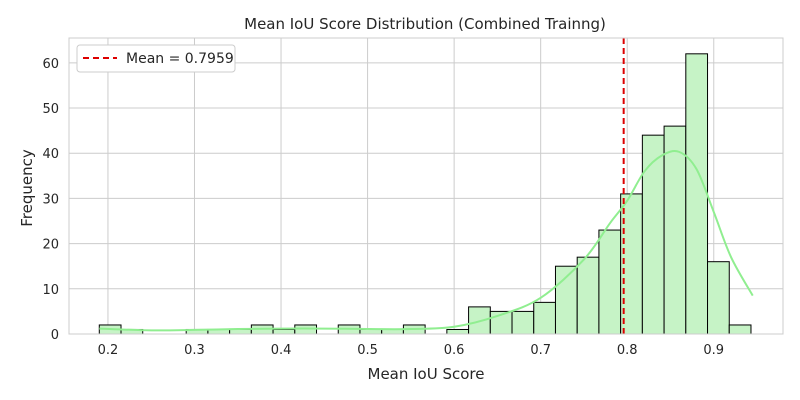 The image size is (800, 400). I want to click on x-tick-labels: 0.2 0.3 0.4 0.5 0.6 0.7 0.8 0.9, so click(411, 350).